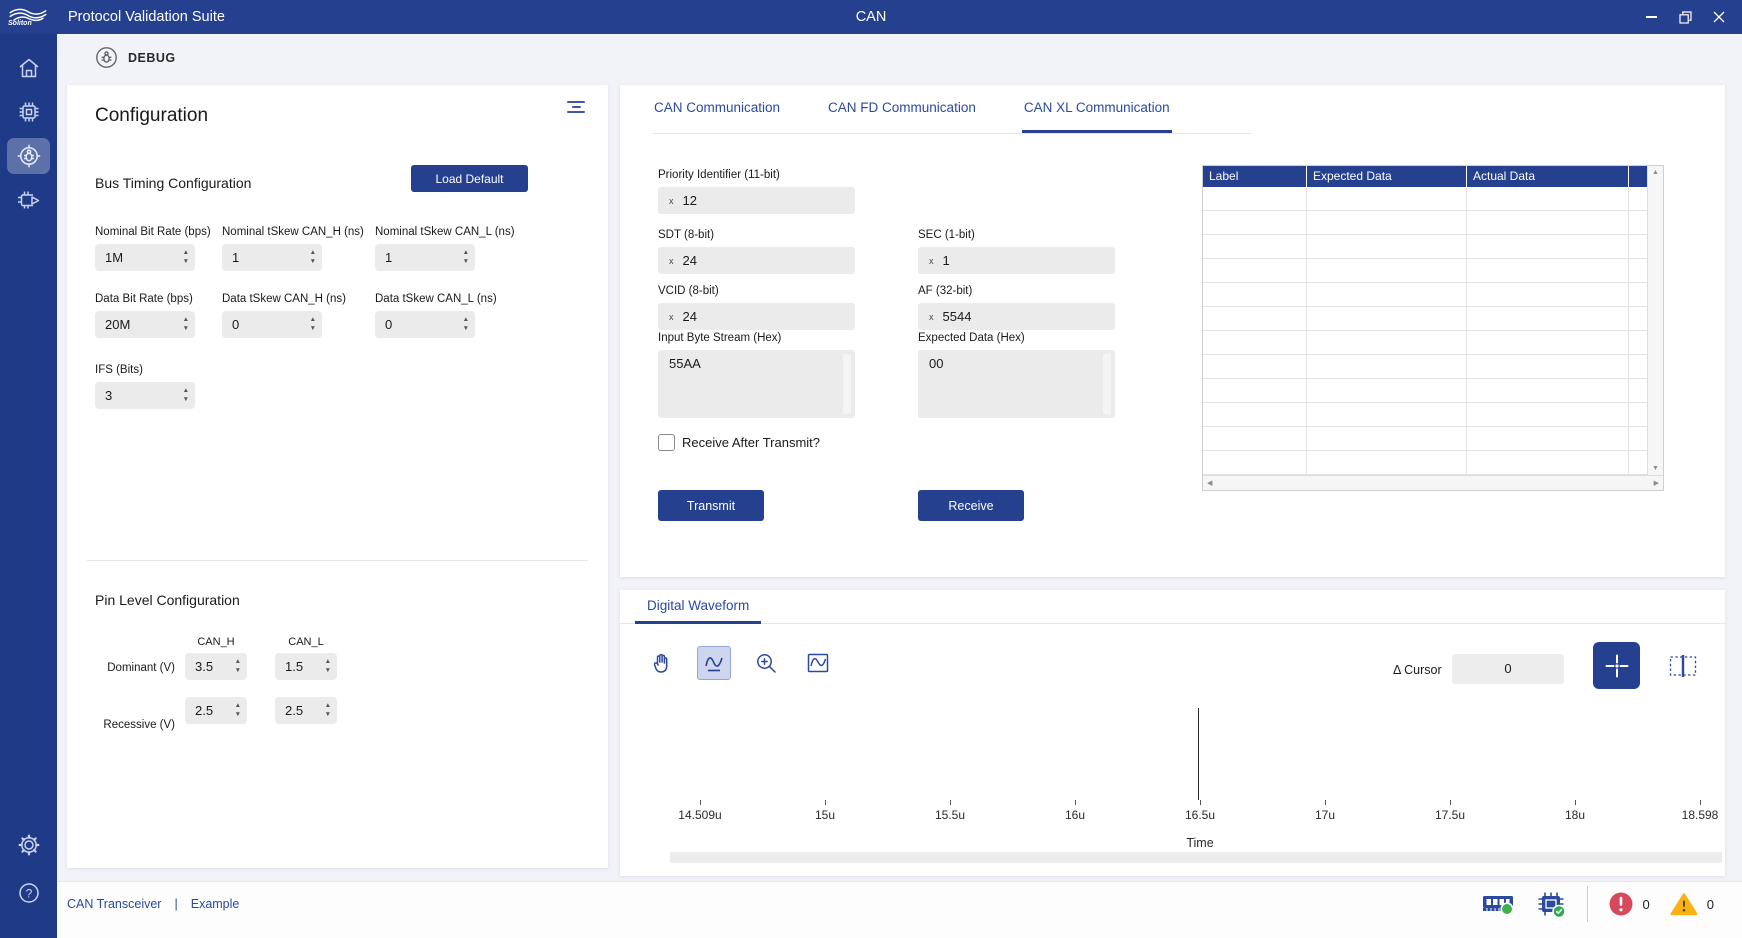  What do you see at coordinates (662, 663) in the screenshot?
I see `pan-tool-button` at bounding box center [662, 663].